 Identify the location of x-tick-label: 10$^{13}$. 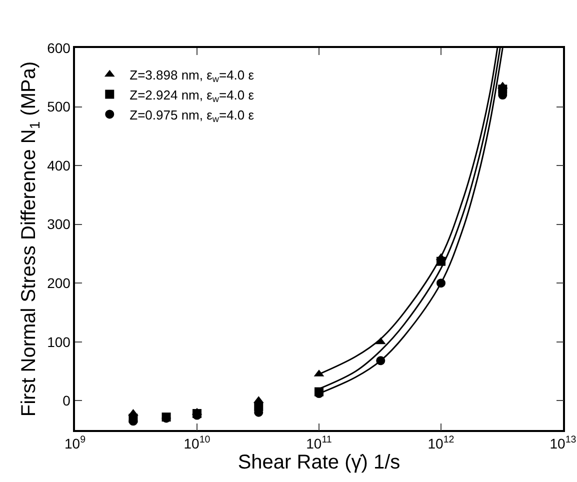
(563, 443).